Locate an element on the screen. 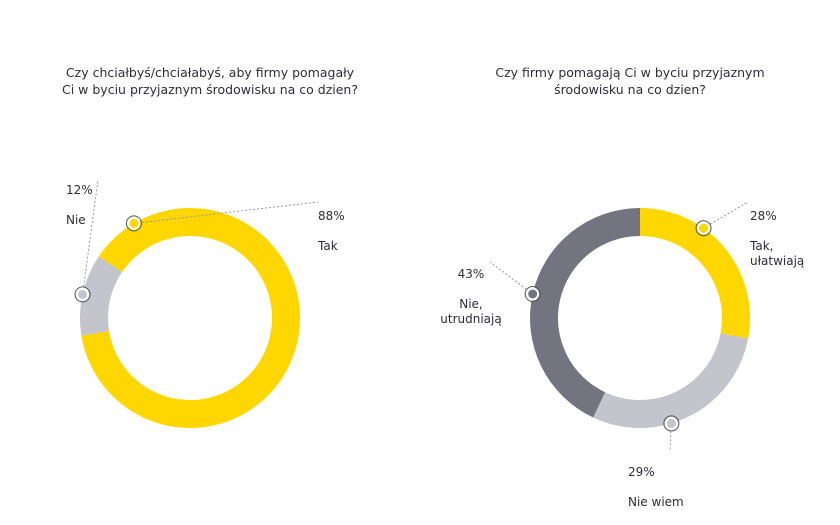 The image size is (840, 525). slice-percent: 43% is located at coordinates (471, 274).